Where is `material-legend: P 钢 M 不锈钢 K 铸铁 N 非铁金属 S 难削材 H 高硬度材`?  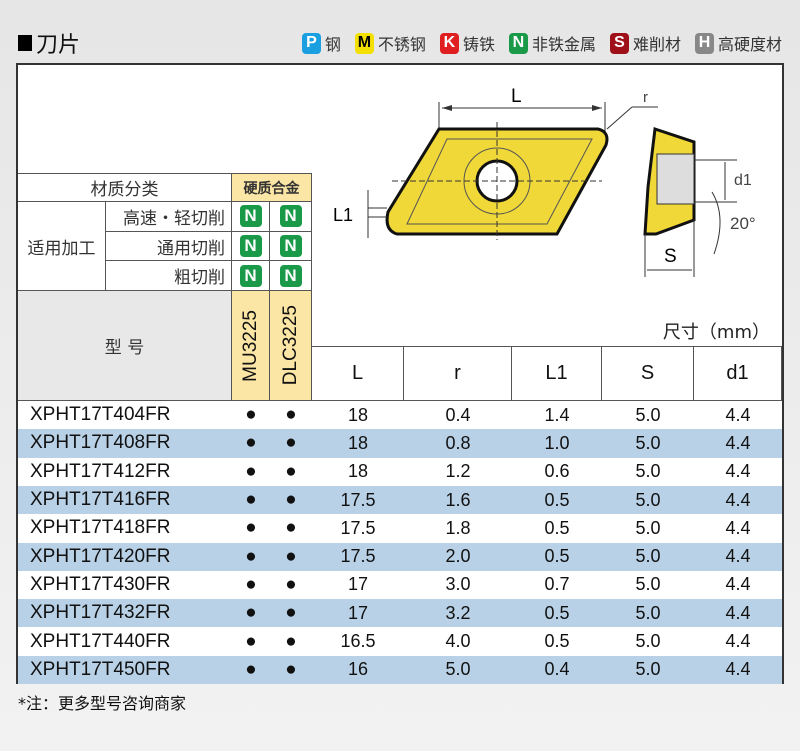 material-legend: P 钢 M 不锈钢 K 铸铁 N 非铁金属 S 难削材 H 高硬度材 is located at coordinates (541, 43).